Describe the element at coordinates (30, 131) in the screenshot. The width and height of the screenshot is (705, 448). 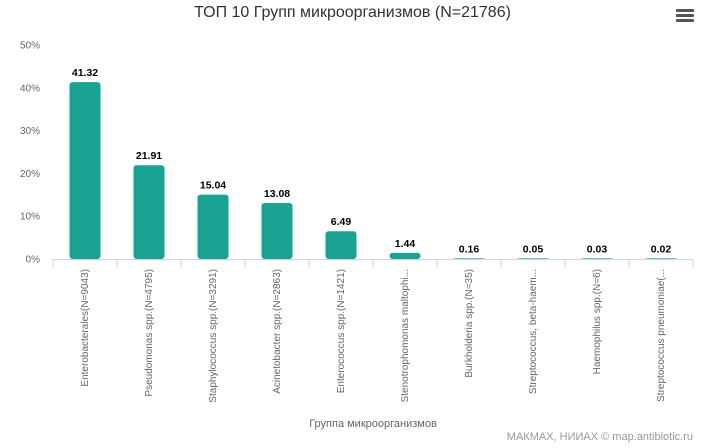
I see `y-tick-label: 30%` at that location.